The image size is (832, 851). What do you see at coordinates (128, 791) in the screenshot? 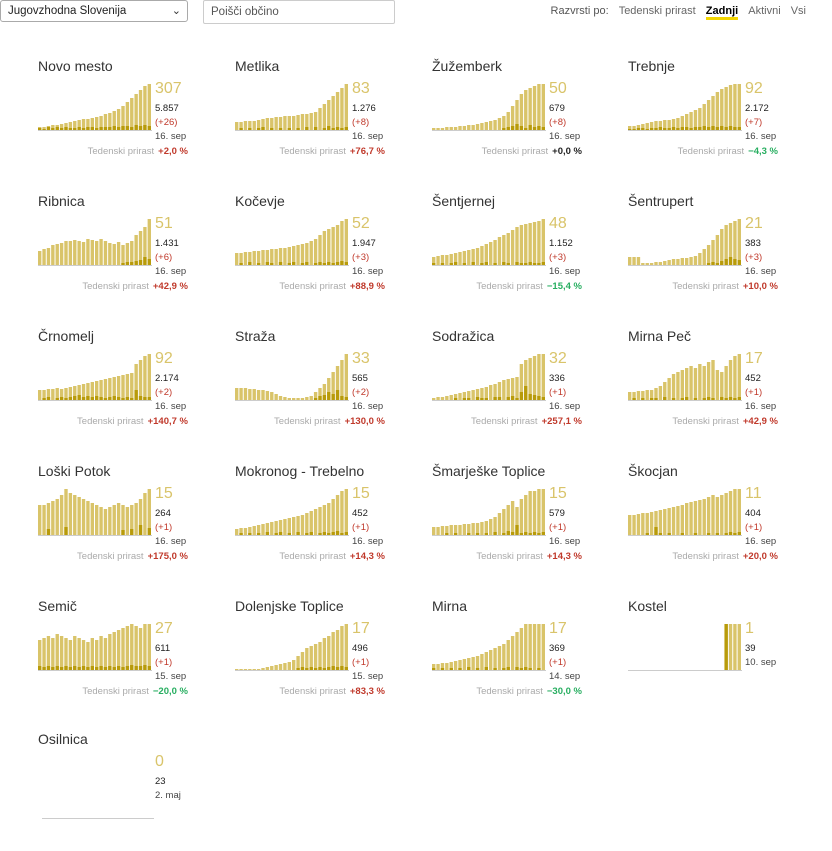
I see `municipality-card: Osilnica 0 23 2. maj` at bounding box center [128, 791].